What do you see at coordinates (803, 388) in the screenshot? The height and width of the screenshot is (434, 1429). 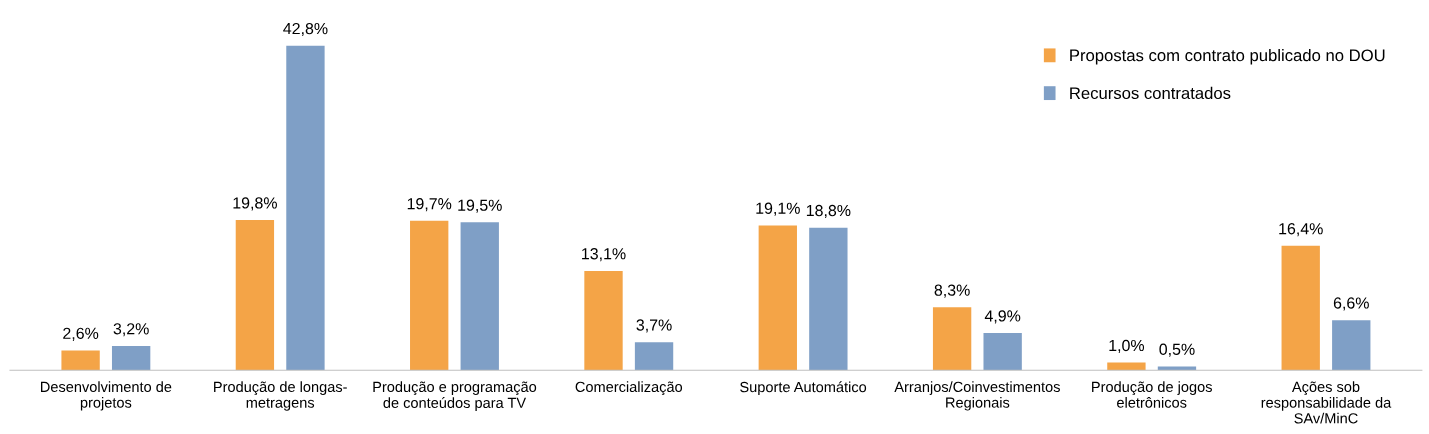 I see `x-tick-label: Suporte Automático` at bounding box center [803, 388].